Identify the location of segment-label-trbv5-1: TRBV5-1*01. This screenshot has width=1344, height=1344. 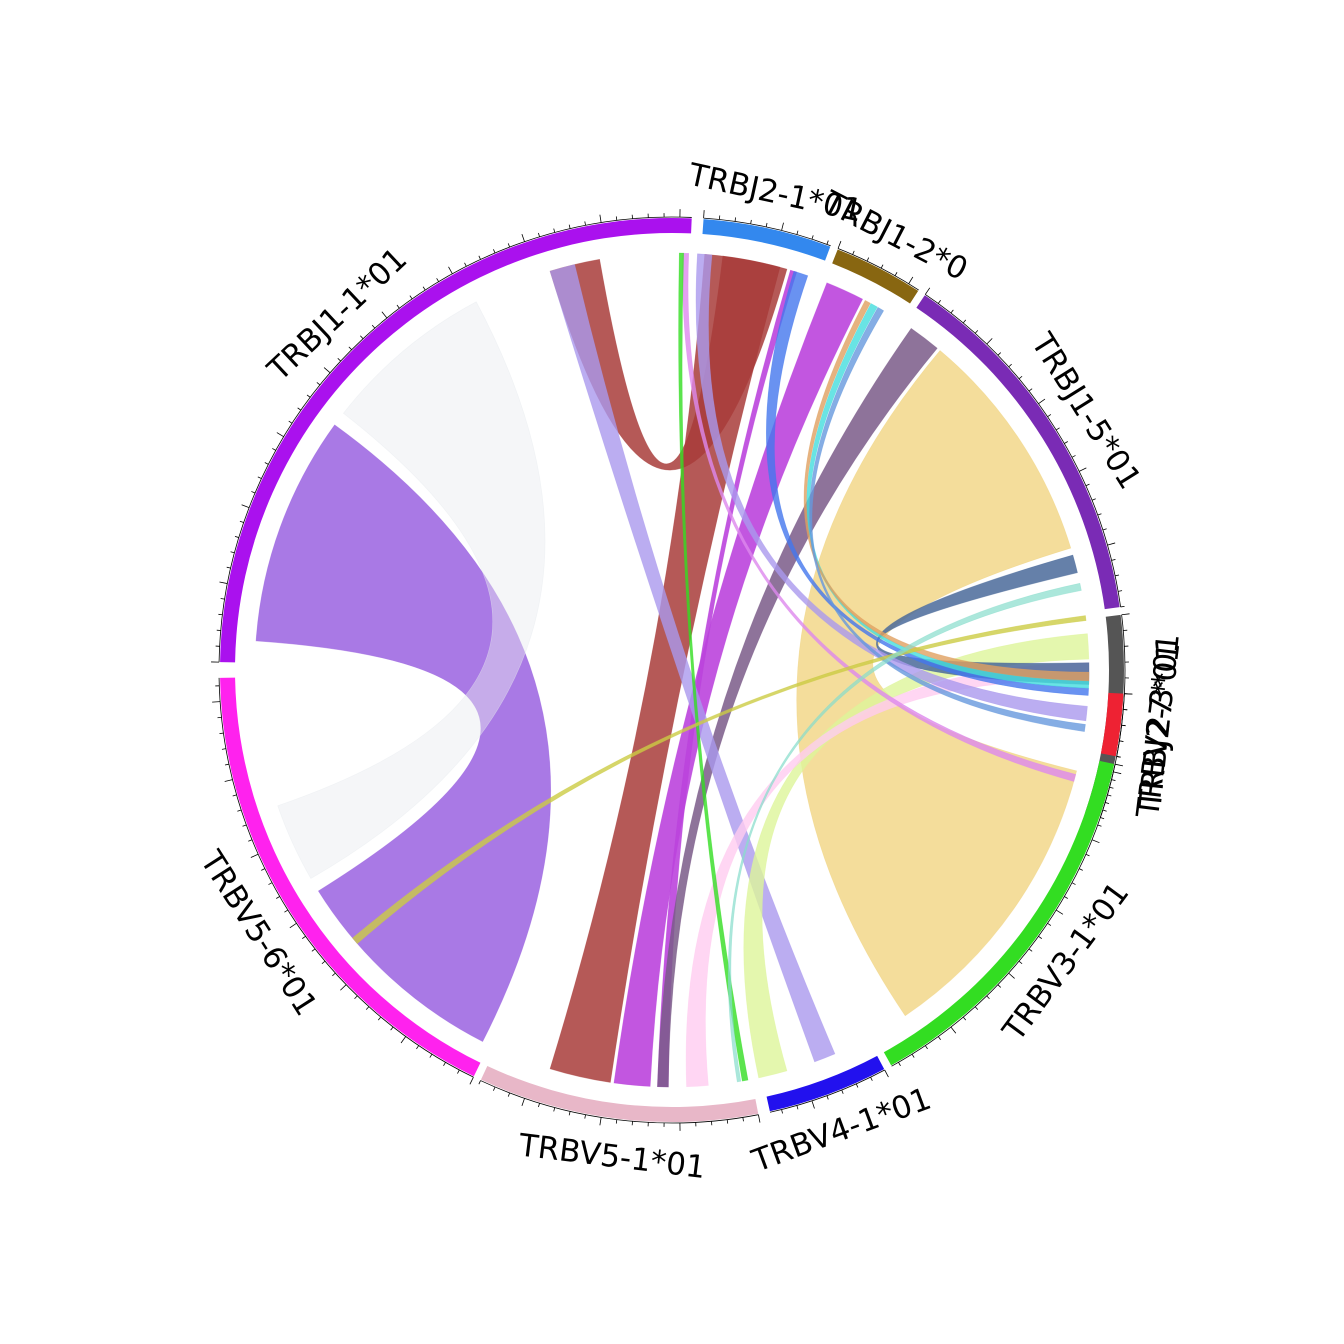
(612, 1156).